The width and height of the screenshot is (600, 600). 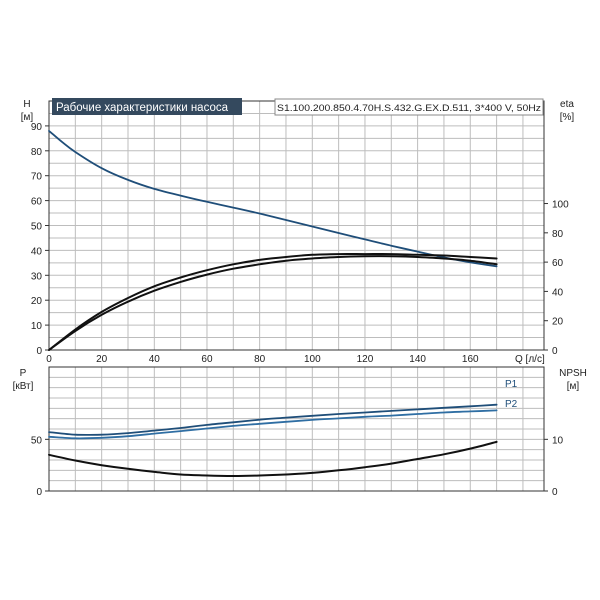 What do you see at coordinates (555, 492) in the screenshot?
I see `npsh-tick-label: 0` at bounding box center [555, 492].